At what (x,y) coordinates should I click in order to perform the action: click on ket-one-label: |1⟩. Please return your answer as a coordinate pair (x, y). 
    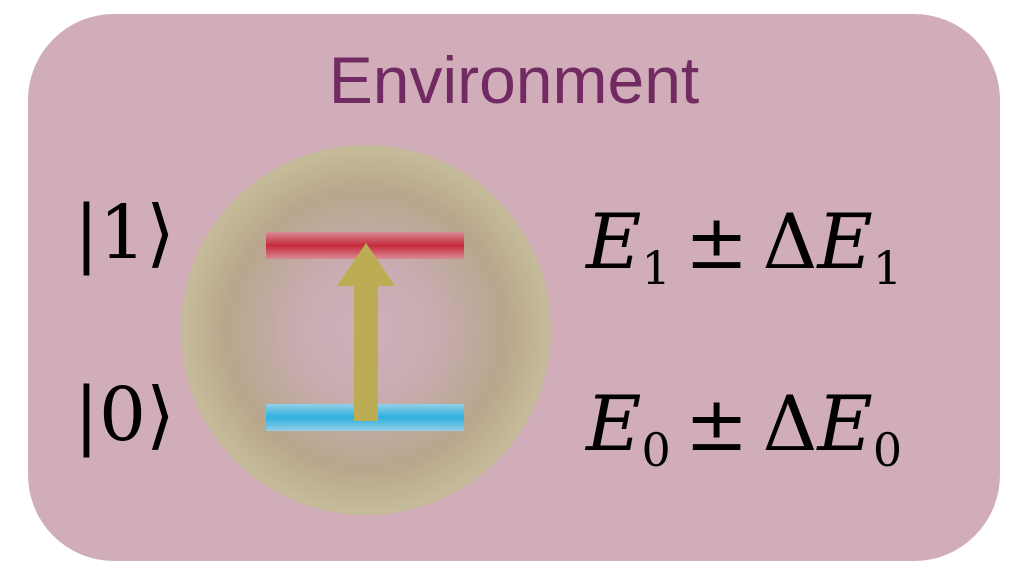
    Looking at the image, I should click on (124, 233).